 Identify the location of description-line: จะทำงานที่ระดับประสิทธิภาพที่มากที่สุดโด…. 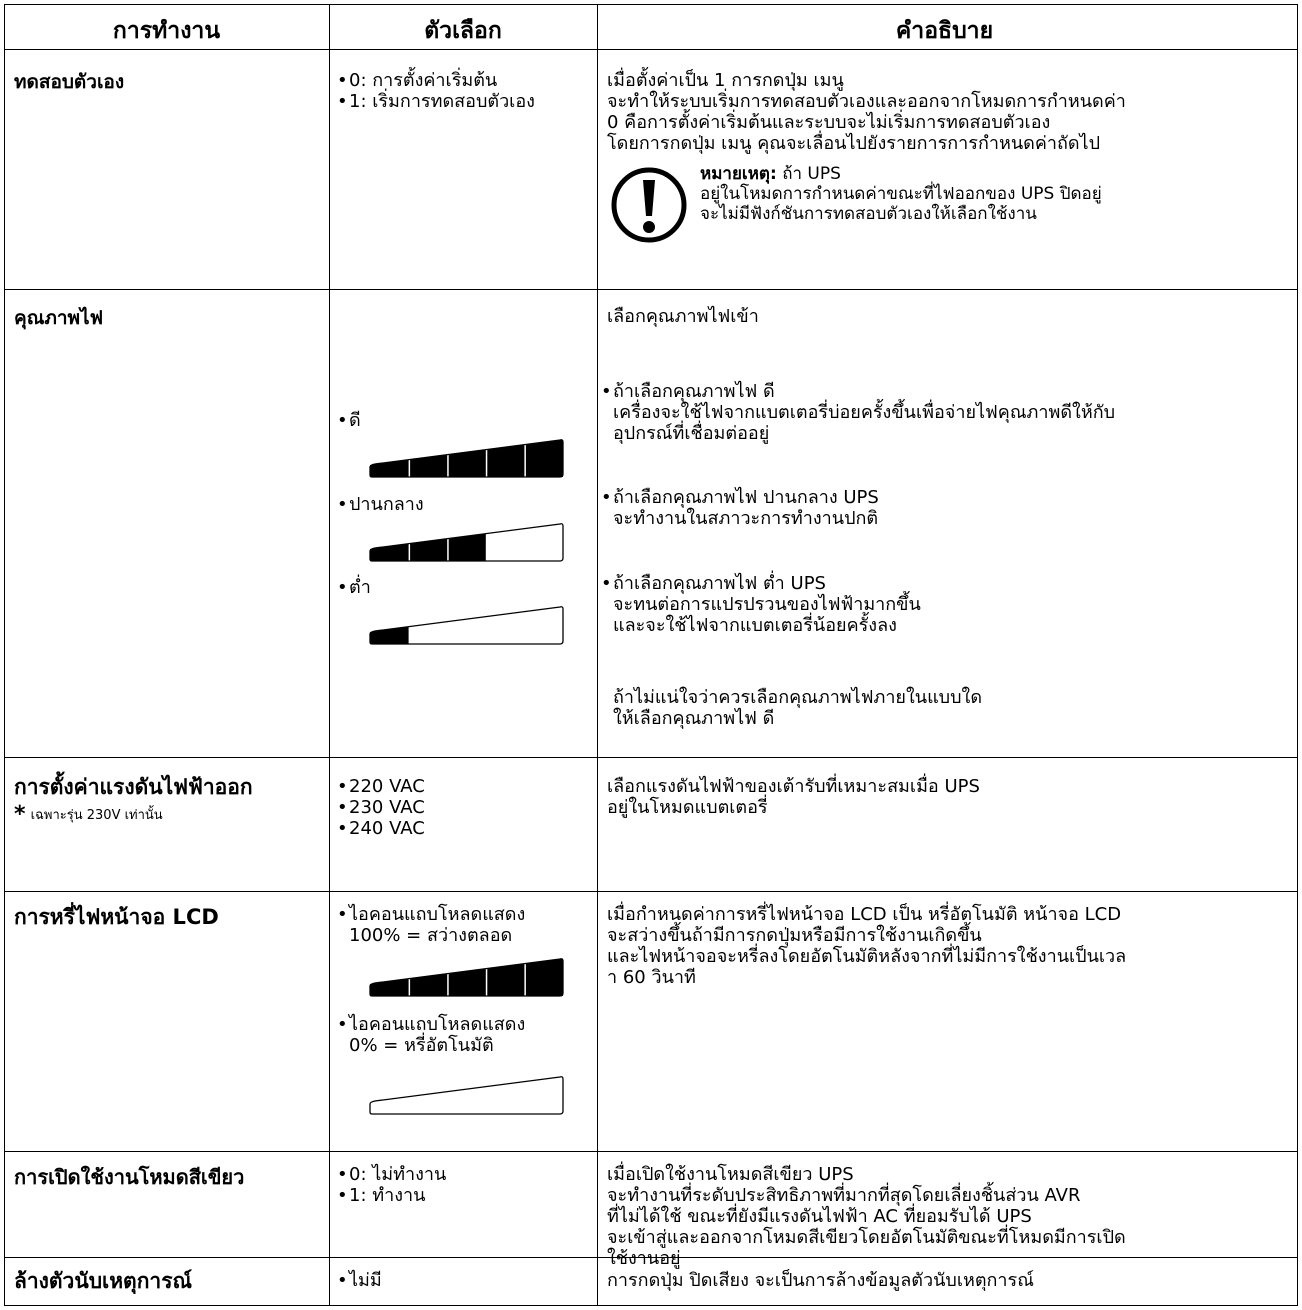
(844, 1195).